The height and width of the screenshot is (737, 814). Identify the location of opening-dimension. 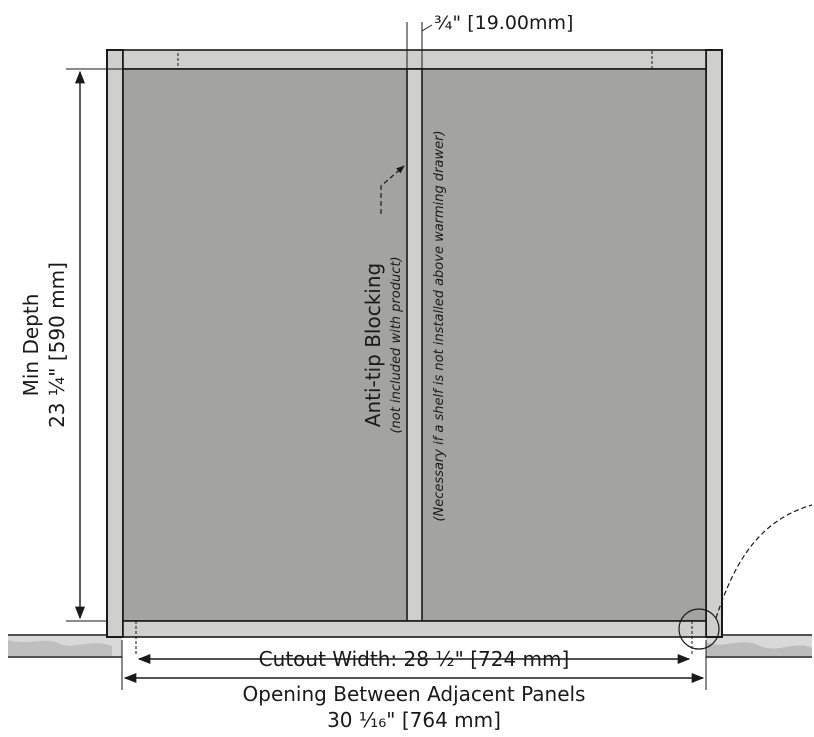
(414, 665).